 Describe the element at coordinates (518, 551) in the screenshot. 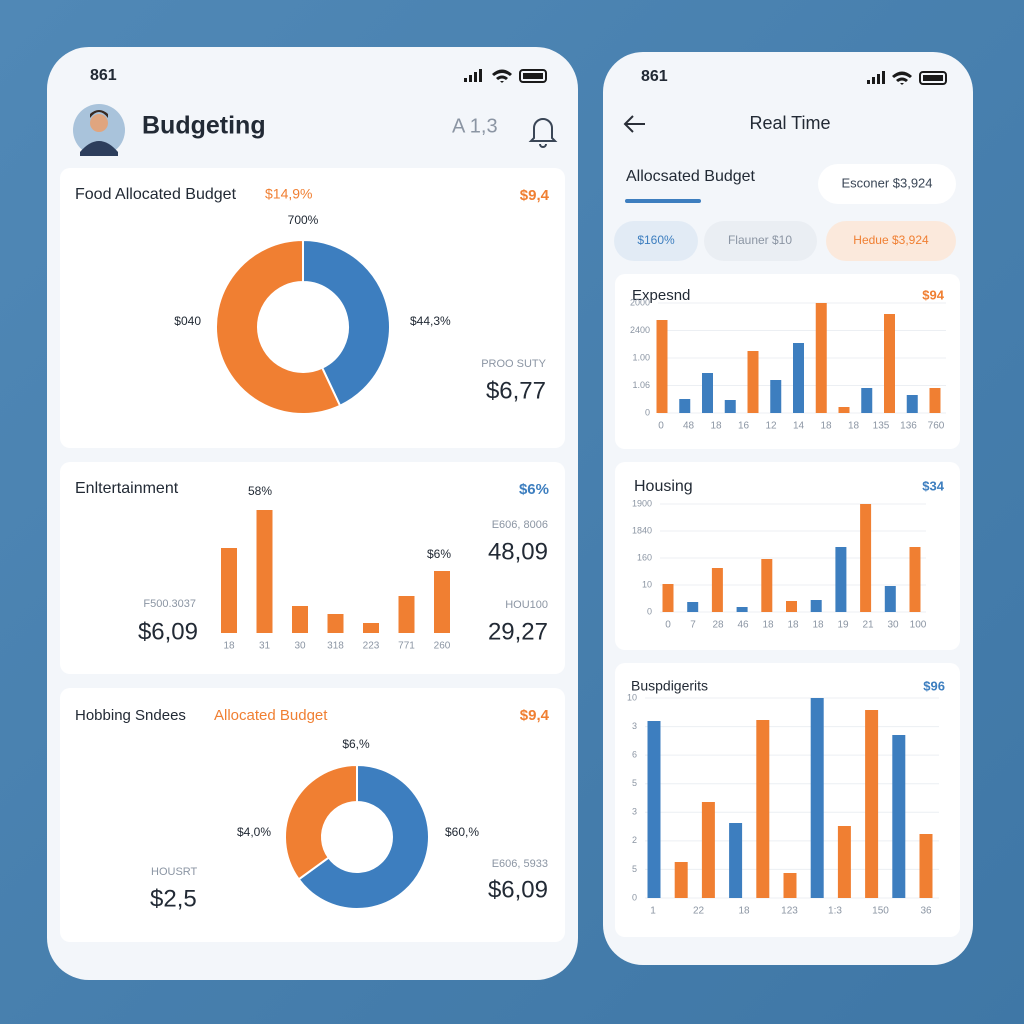

I see `amount: 48,09` at that location.